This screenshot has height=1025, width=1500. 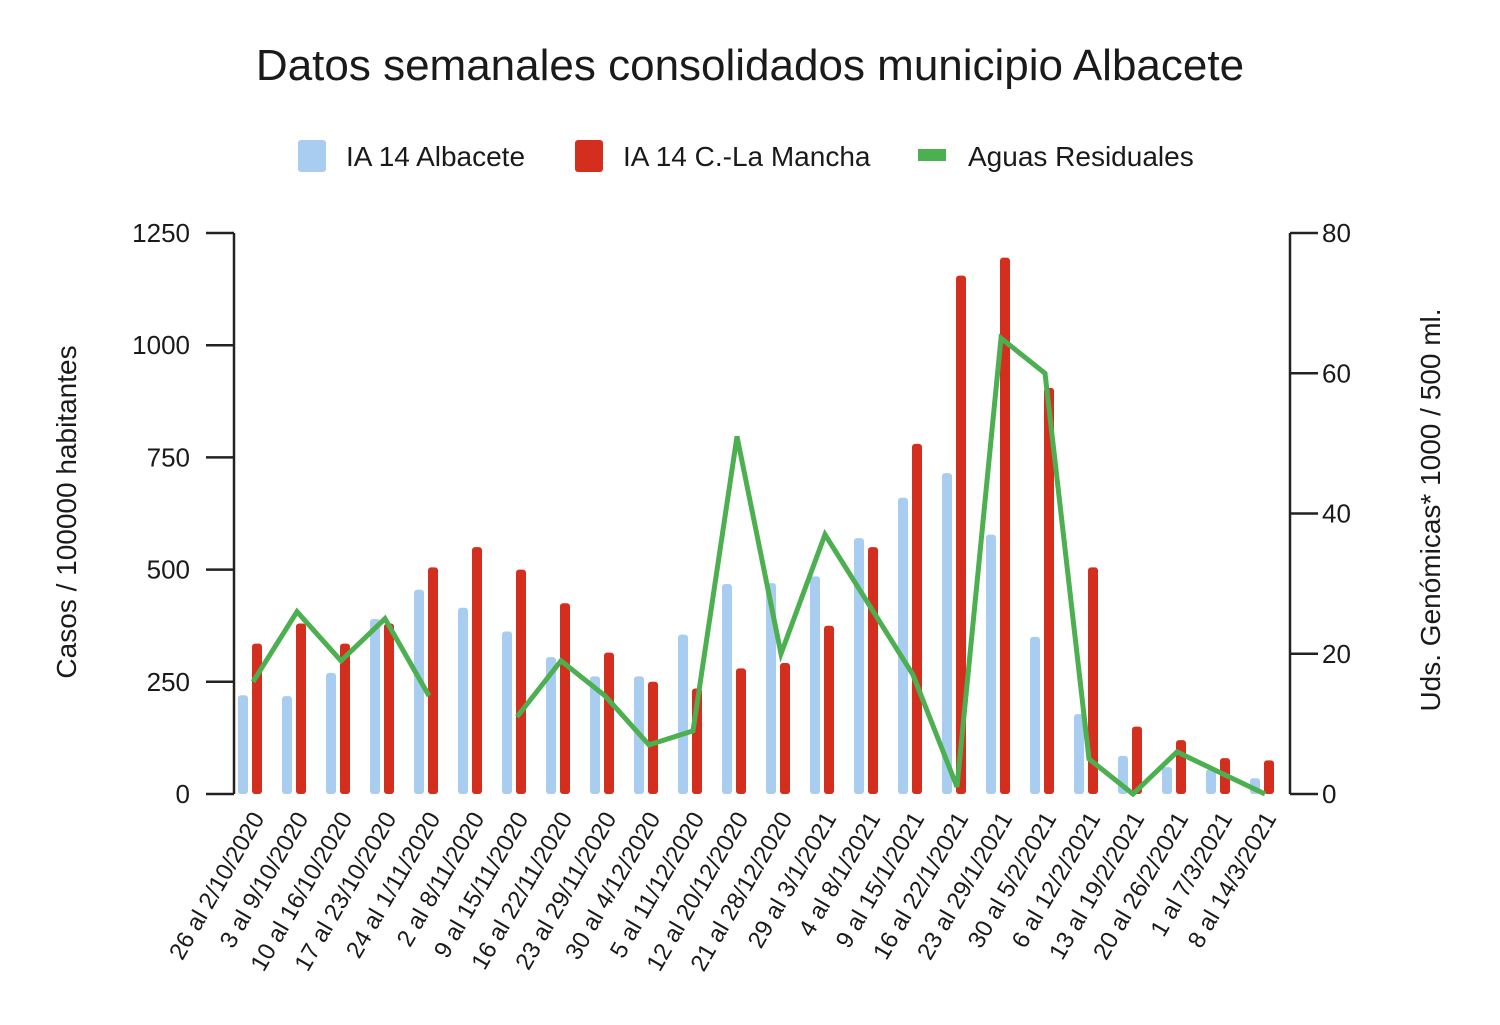 What do you see at coordinates (1336, 654) in the screenshot?
I see `y2-tick-label: 20` at bounding box center [1336, 654].